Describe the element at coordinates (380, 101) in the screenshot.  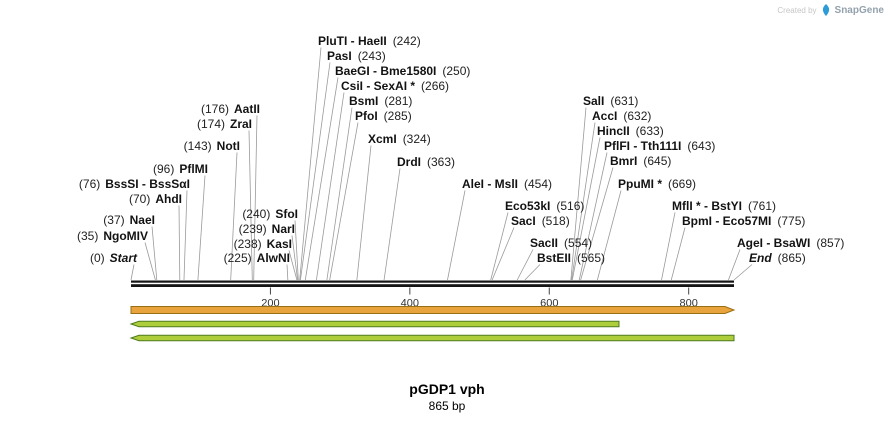
I see `site-label-bsmi: BsmI (281)` at that location.